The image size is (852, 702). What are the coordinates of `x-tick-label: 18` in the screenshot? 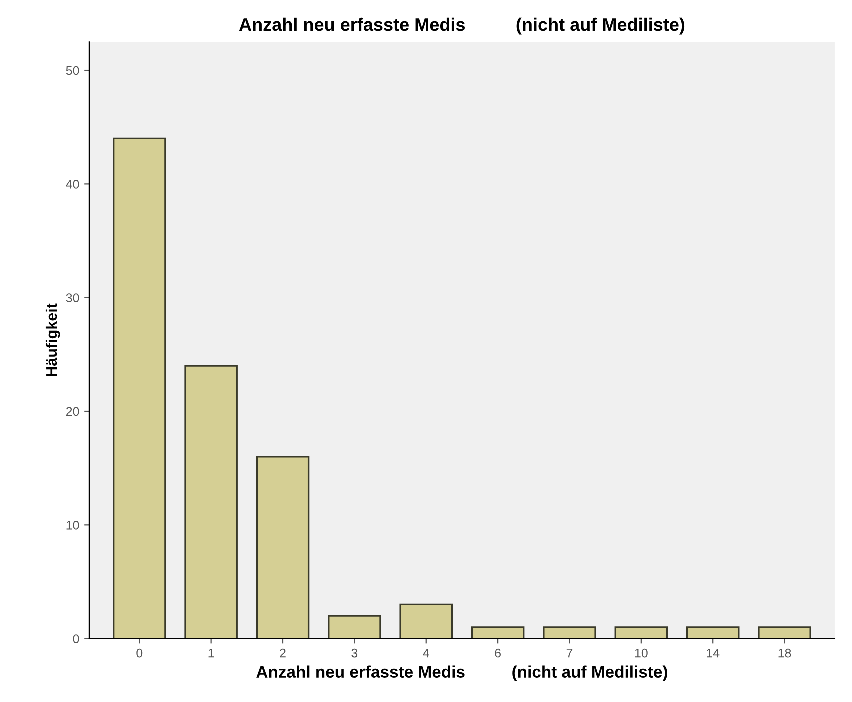 It's located at (785, 653).